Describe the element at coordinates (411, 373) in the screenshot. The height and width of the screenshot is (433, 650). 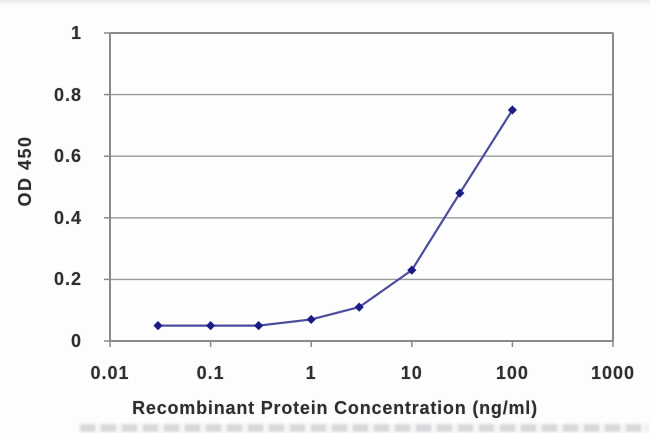
I see `x-tick-label: 10` at that location.